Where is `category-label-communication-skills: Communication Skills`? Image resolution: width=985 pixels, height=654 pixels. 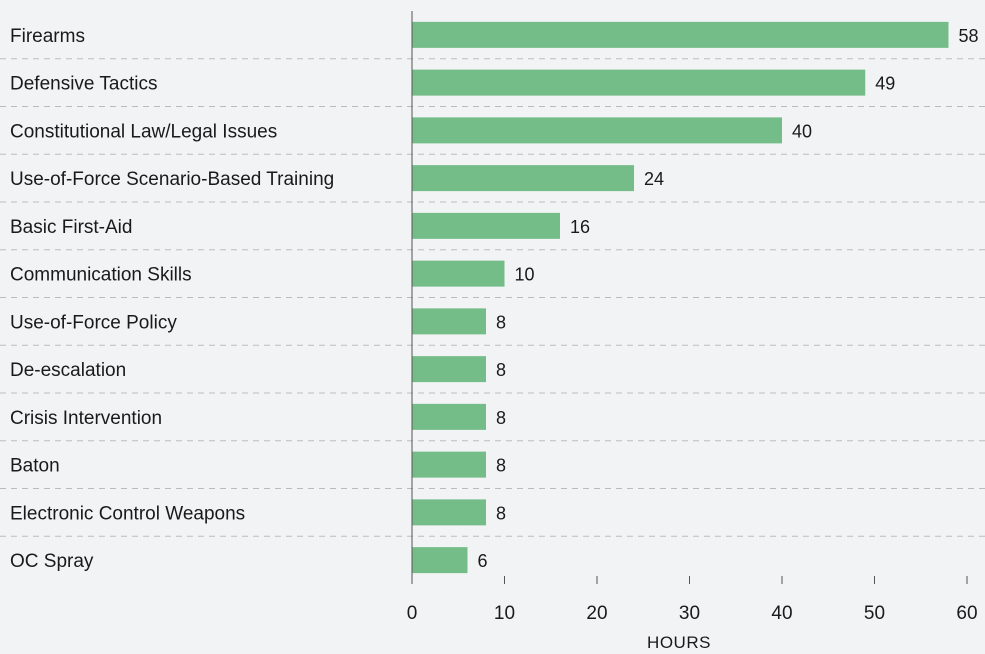 category-label-communication-skills: Communication Skills is located at coordinates (101, 275).